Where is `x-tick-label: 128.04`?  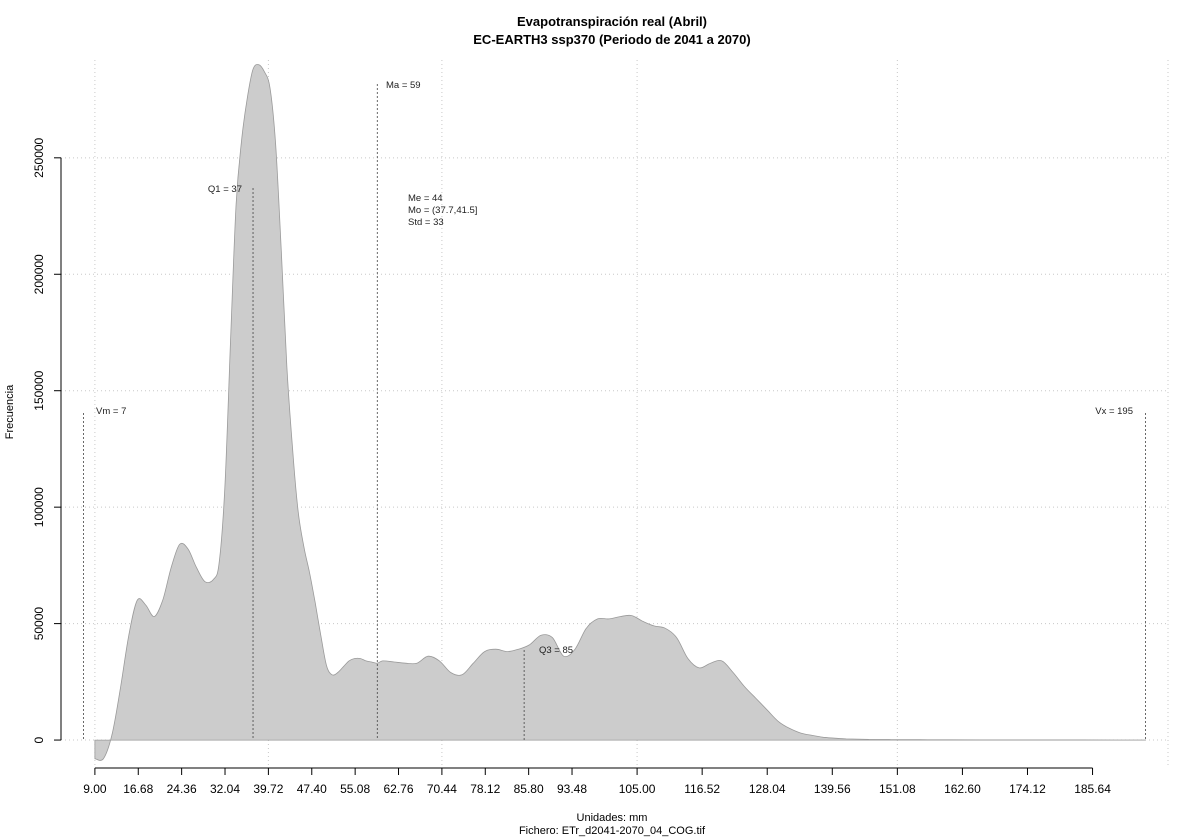
x-tick-label: 128.04 is located at coordinates (767, 789).